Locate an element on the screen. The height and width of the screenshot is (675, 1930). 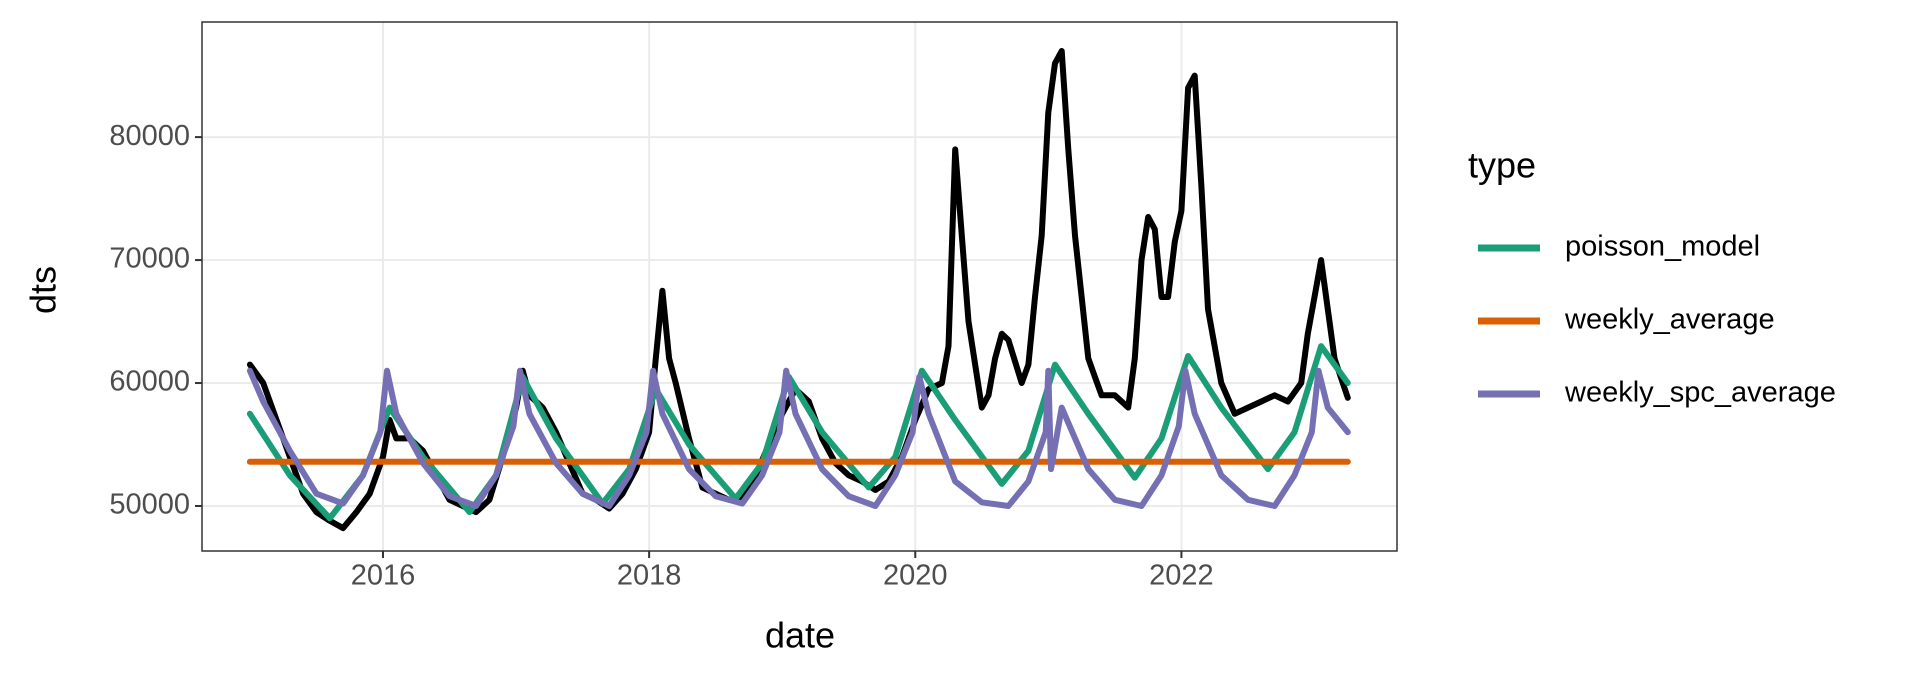
legend-title: type is located at coordinates (1502, 165).